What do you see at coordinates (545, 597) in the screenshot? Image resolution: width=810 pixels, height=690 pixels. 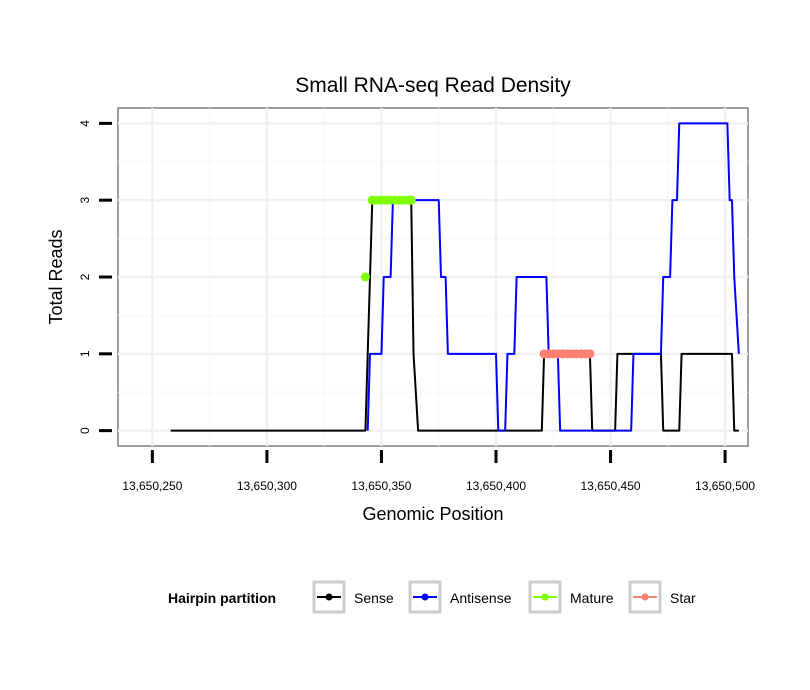 I see `legend-key-point-mature` at bounding box center [545, 597].